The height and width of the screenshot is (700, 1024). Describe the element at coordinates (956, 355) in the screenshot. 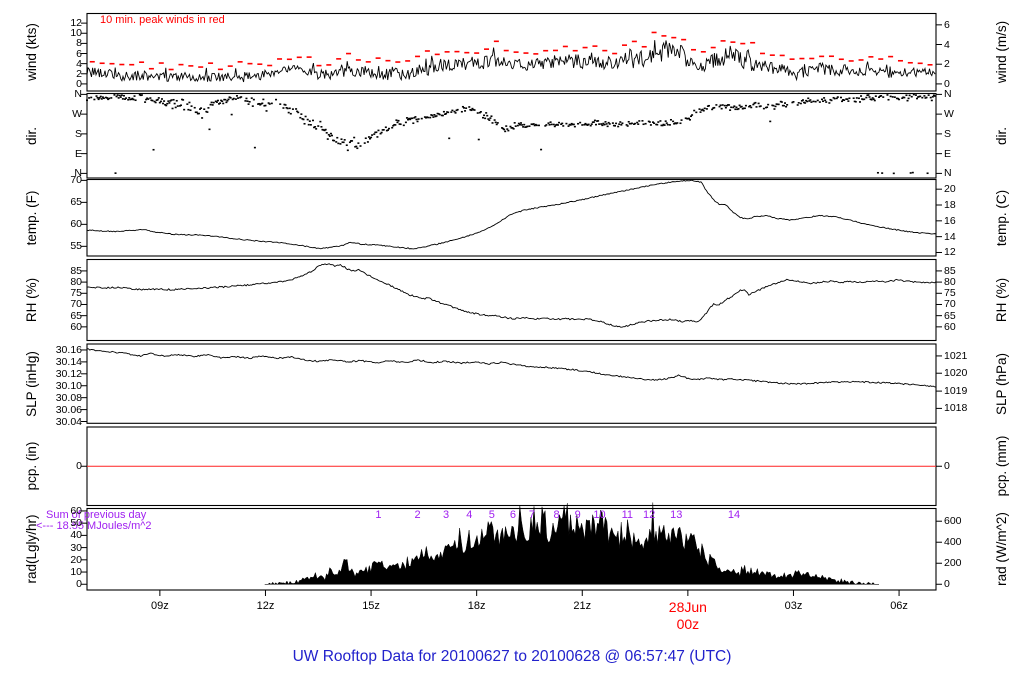

I see `y-tick-label: 1021` at that location.